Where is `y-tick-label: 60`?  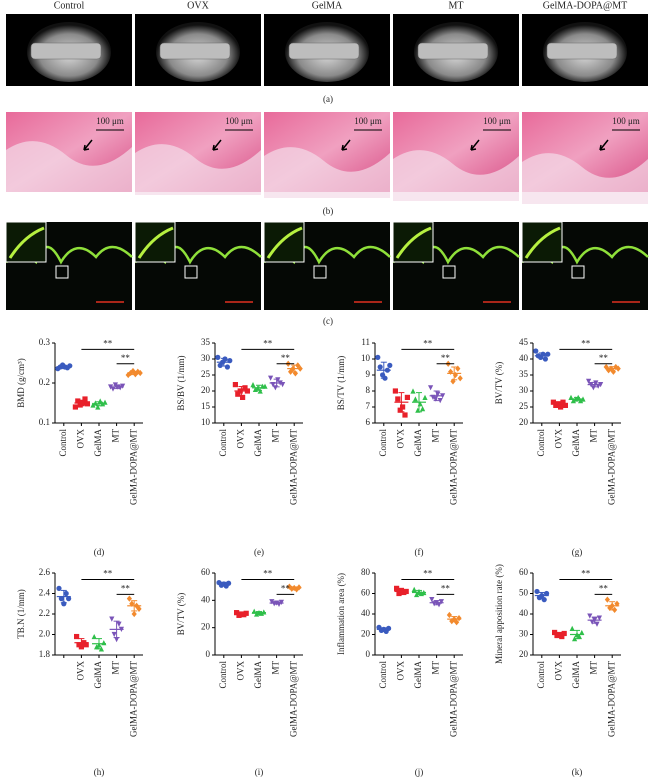
y-tick-label: 60 is located at coordinates (524, 572).